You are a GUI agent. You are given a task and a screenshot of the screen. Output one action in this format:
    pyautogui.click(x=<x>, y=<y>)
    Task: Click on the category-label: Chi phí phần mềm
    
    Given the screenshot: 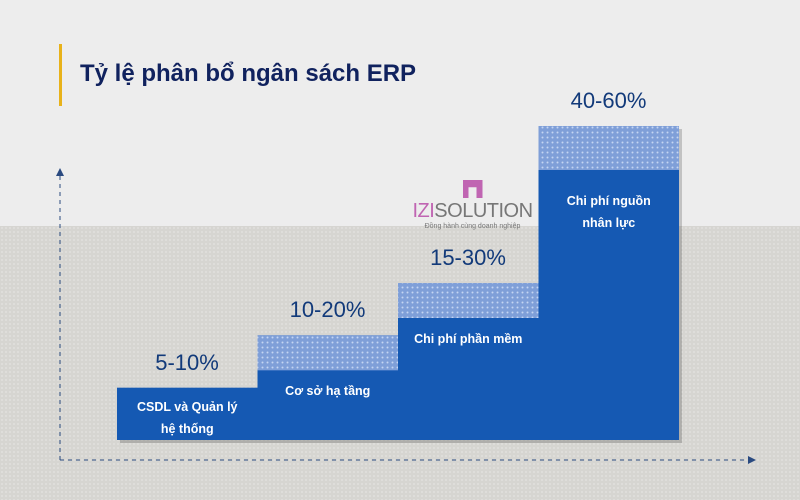 What is the action you would take?
    pyautogui.click(x=468, y=339)
    